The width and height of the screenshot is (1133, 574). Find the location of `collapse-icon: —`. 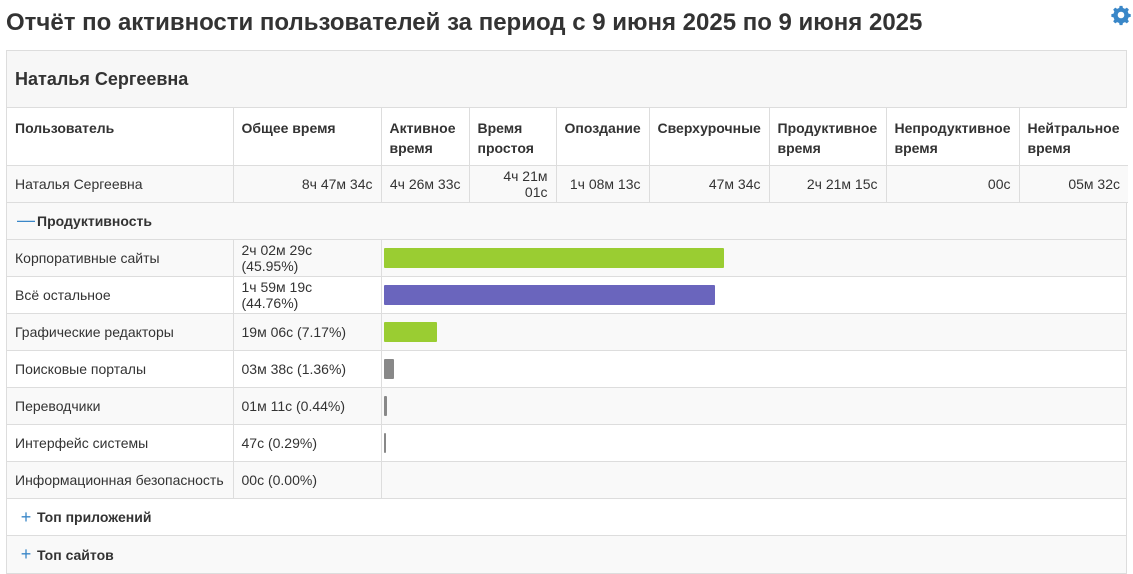

collapse-icon: — is located at coordinates (26, 220).